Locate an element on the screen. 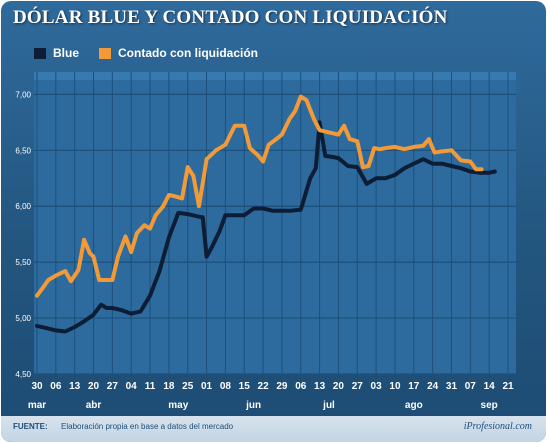  x-tick-label: 22 is located at coordinates (264, 386).